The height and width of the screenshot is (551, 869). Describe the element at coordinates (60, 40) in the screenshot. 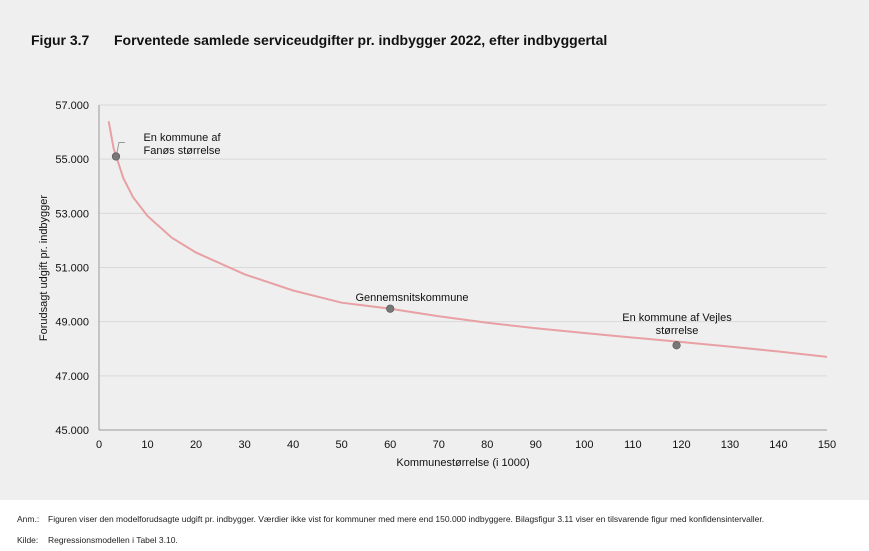

I see `figure-number: Figur 3.7` at that location.